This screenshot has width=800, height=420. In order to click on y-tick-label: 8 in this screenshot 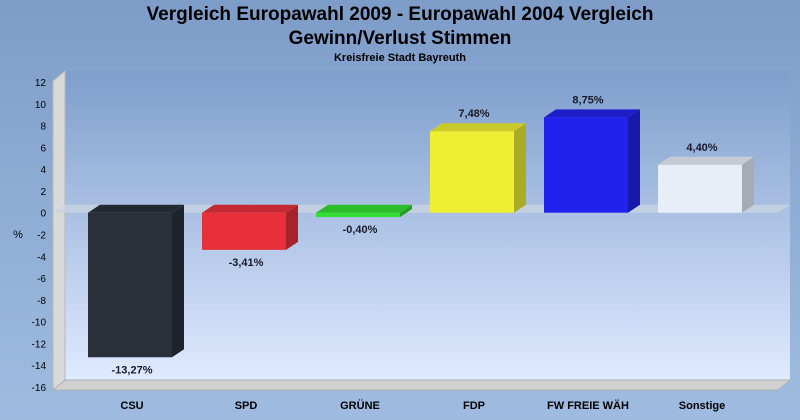, I will do `click(43, 127)`.